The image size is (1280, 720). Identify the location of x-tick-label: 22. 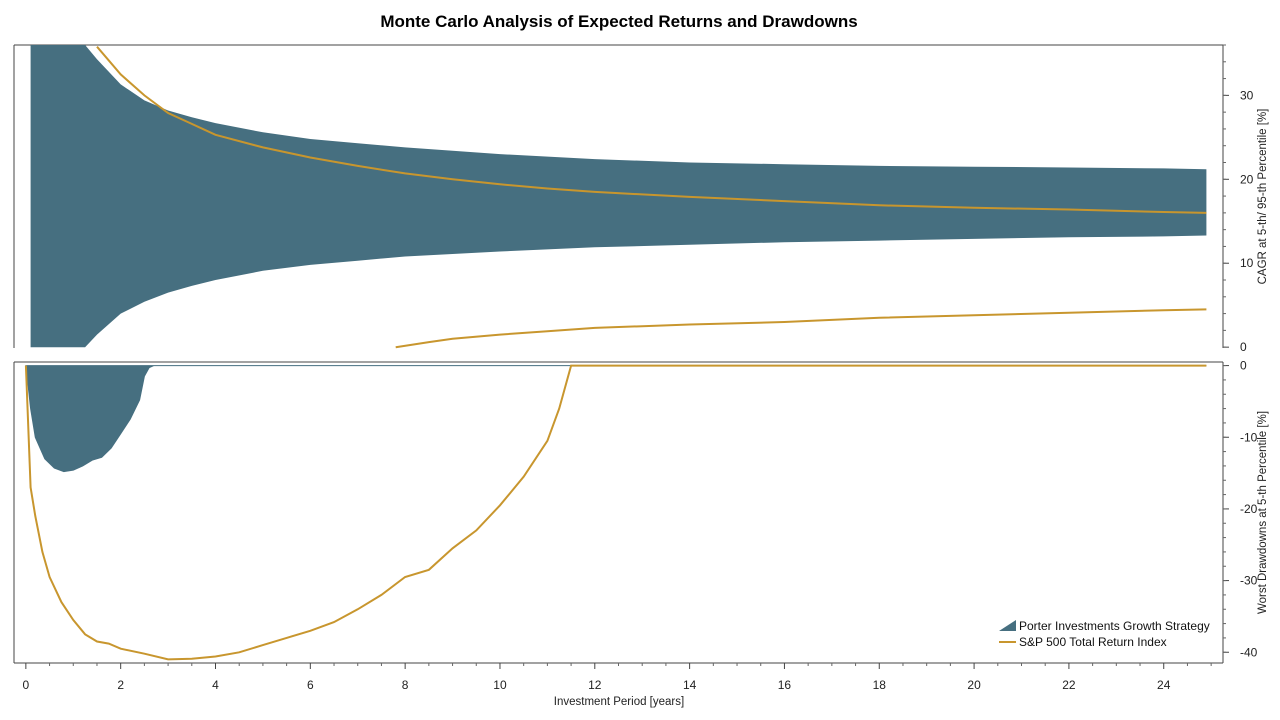
(1069, 685).